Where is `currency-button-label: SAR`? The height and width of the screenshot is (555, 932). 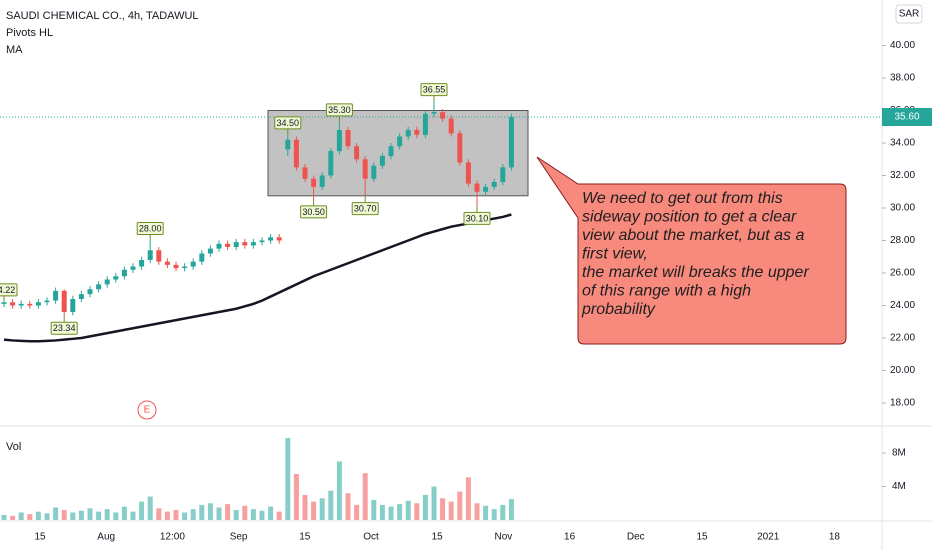 currency-button-label: SAR is located at coordinates (909, 14).